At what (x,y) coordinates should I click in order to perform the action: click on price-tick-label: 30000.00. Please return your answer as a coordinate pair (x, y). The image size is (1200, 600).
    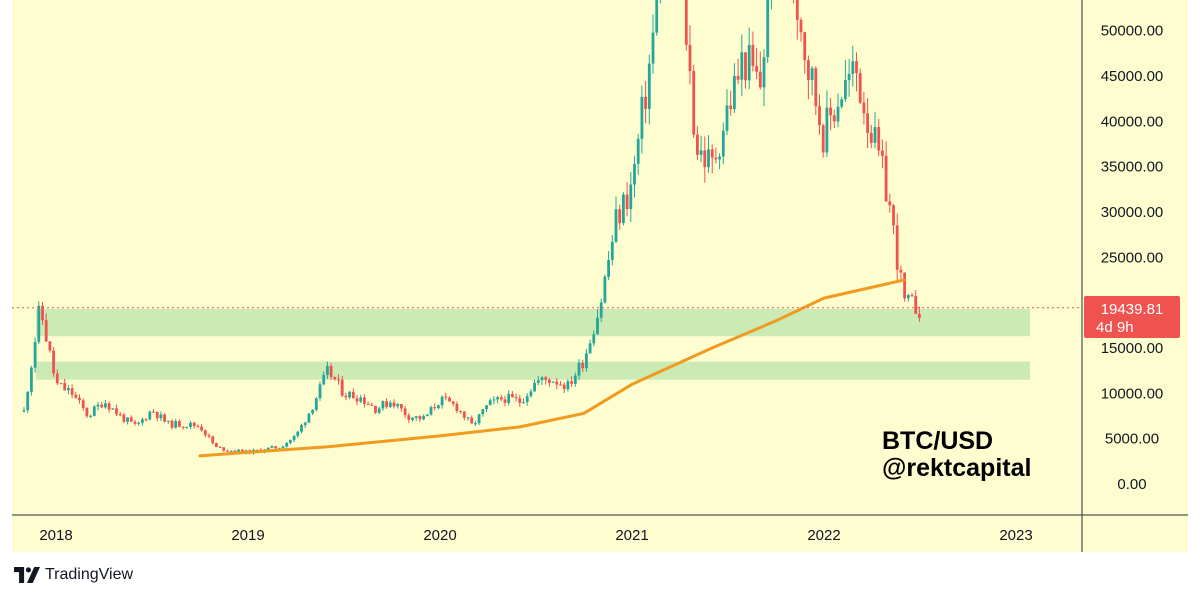
    Looking at the image, I should click on (1132, 212).